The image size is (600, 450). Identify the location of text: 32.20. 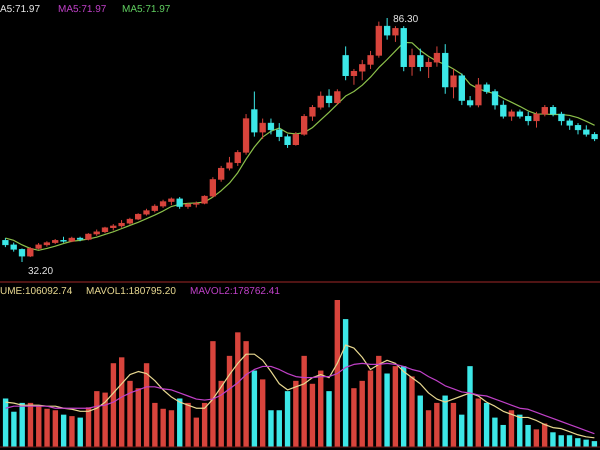
(41, 271).